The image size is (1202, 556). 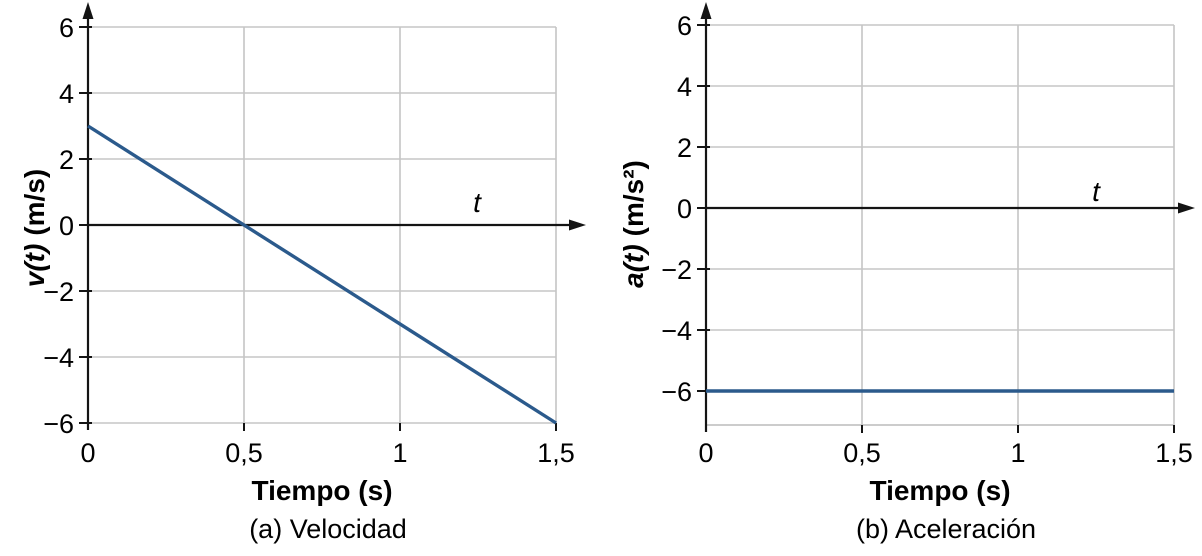 What do you see at coordinates (633, 266) in the screenshot?
I see `y-axis-label-variable: a(t)` at bounding box center [633, 266].